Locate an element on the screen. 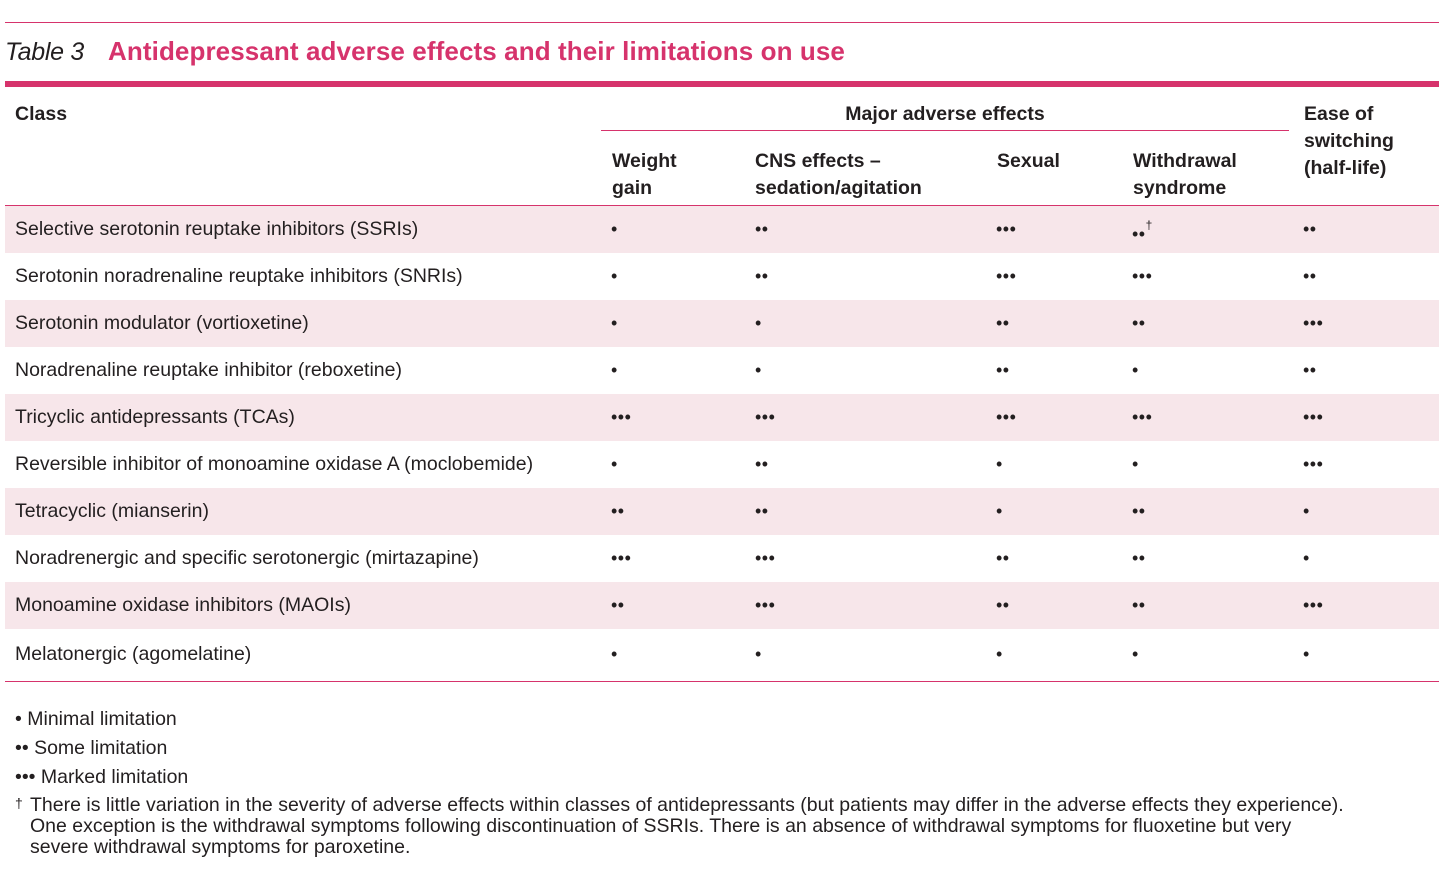 Image resolution: width=1454 pixels, height=870 pixels. class-cell: Tricyclic antidepressants (TCAs) is located at coordinates (155, 417).